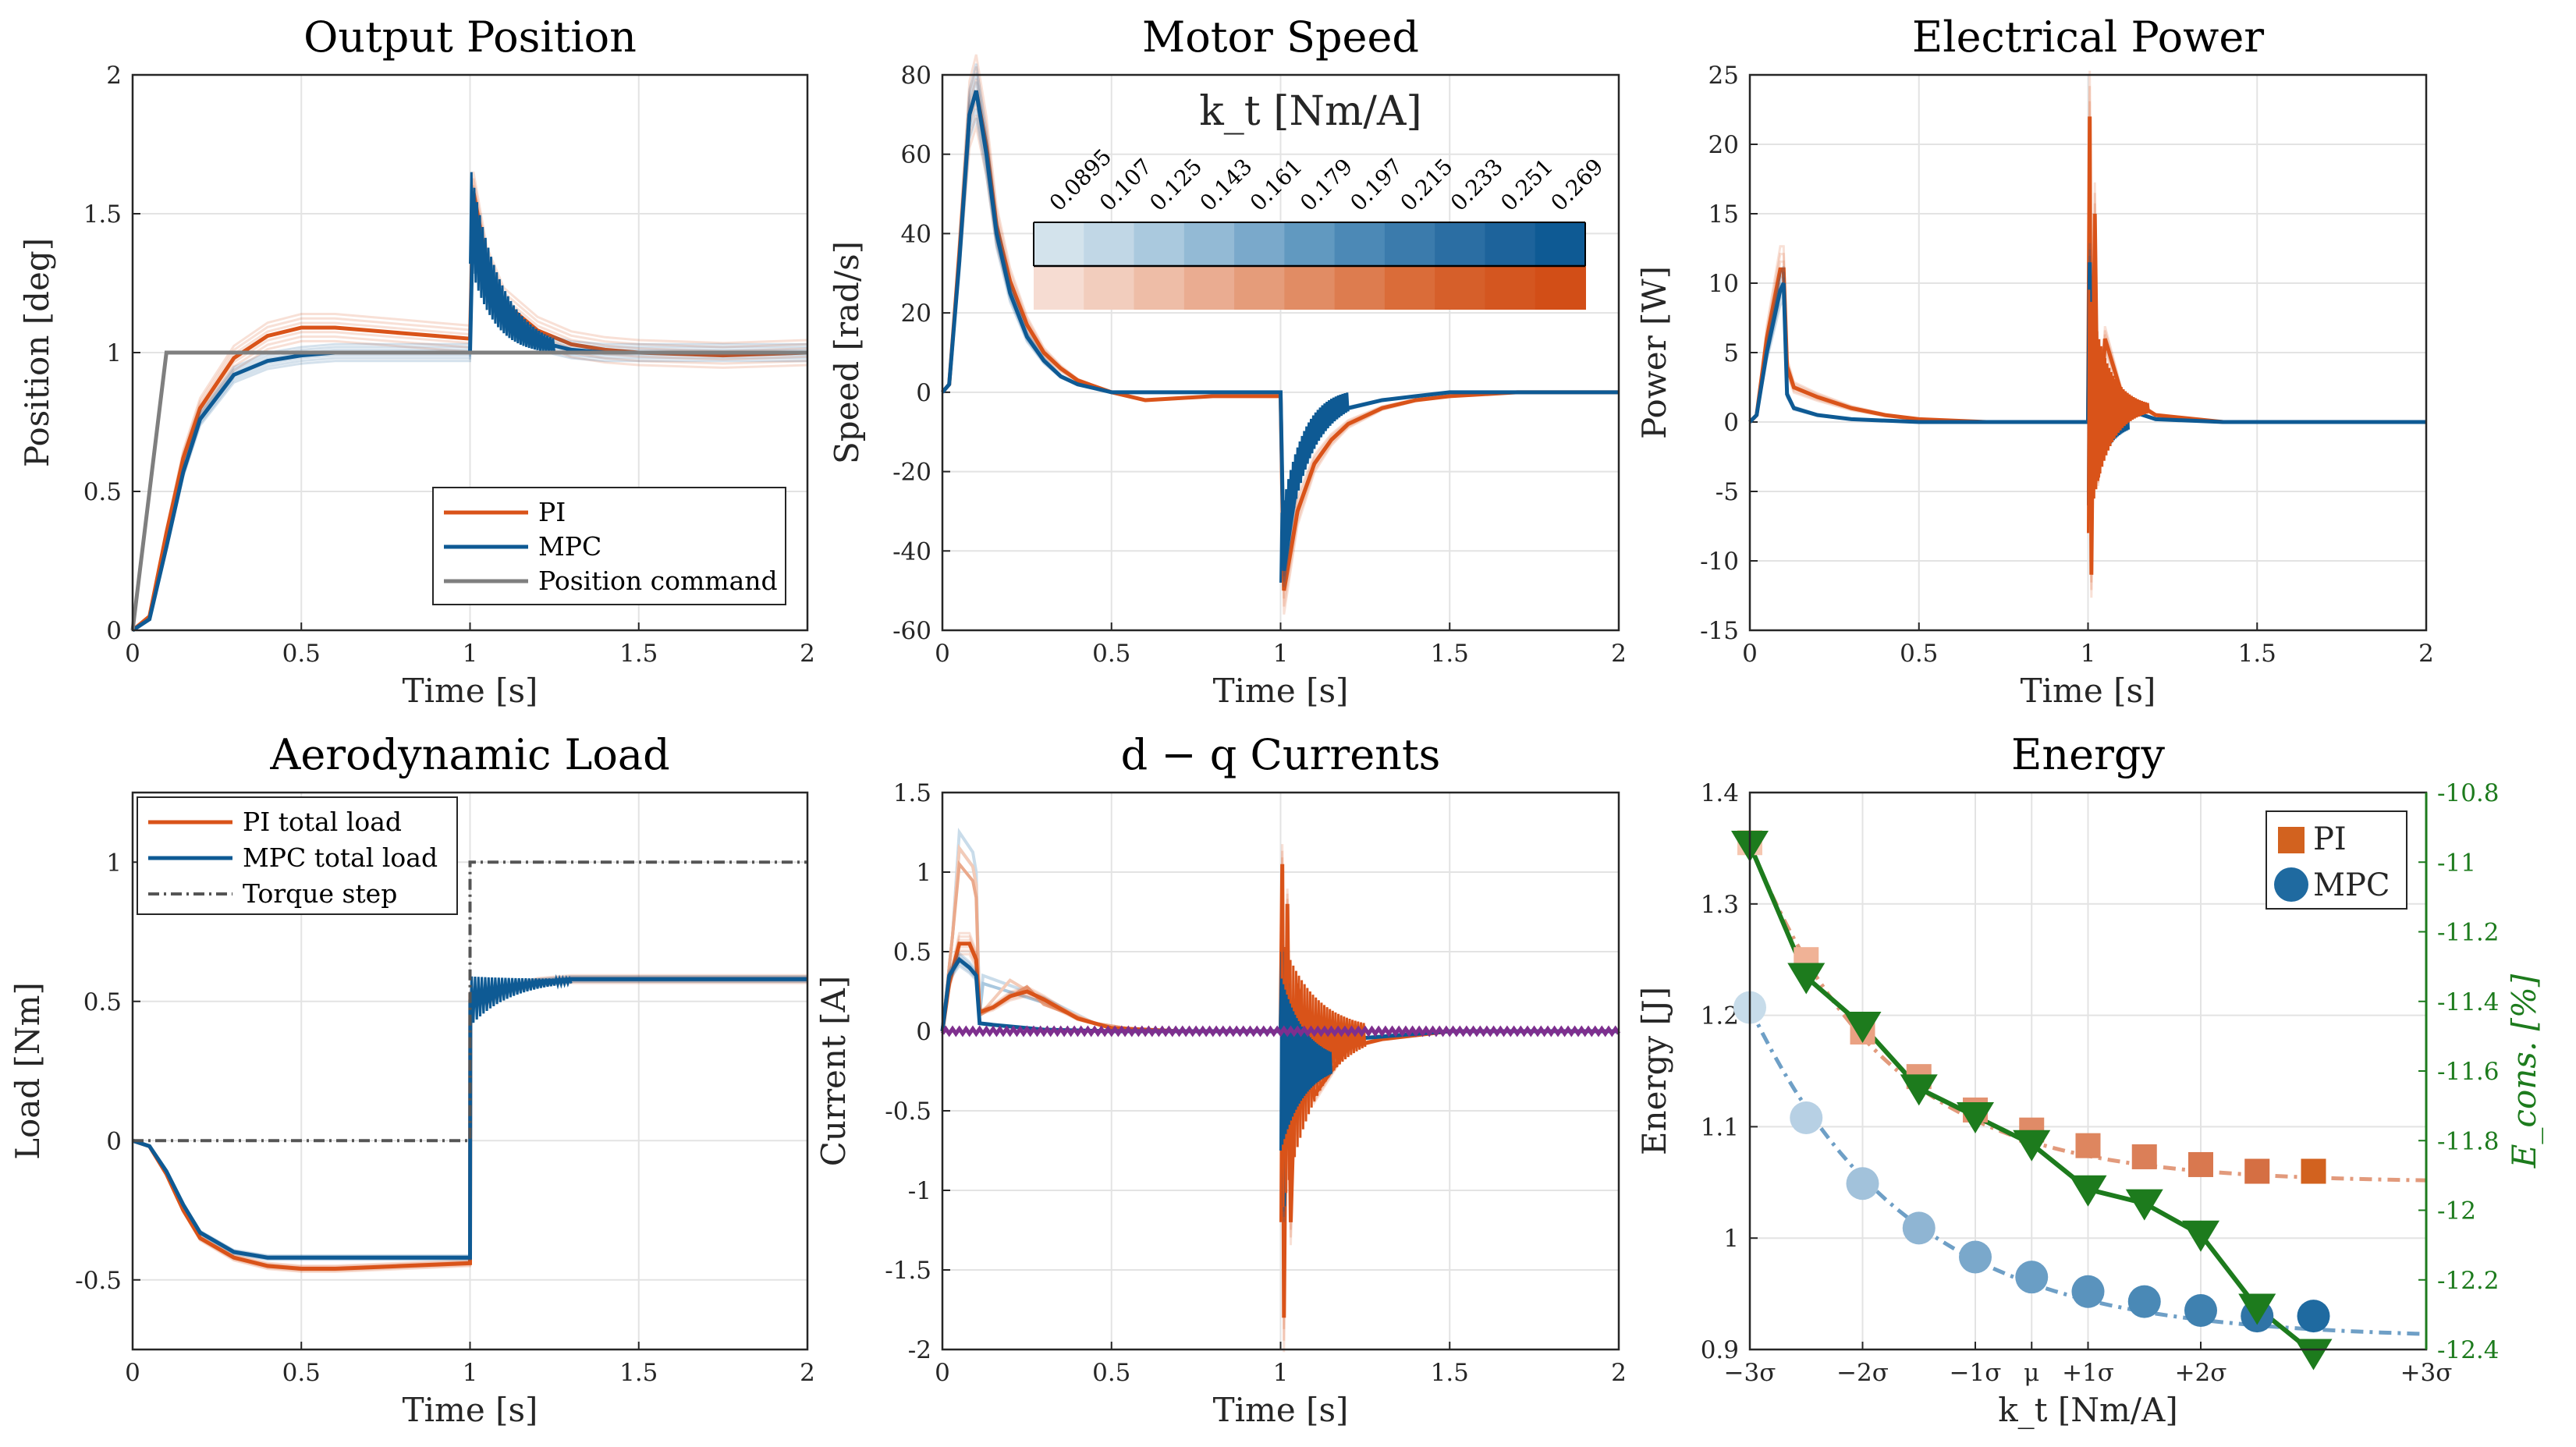 This screenshot has height=1447, width=2576. Describe the element at coordinates (2426, 1373) in the screenshot. I see `x-tick-label: +3σ` at that location.